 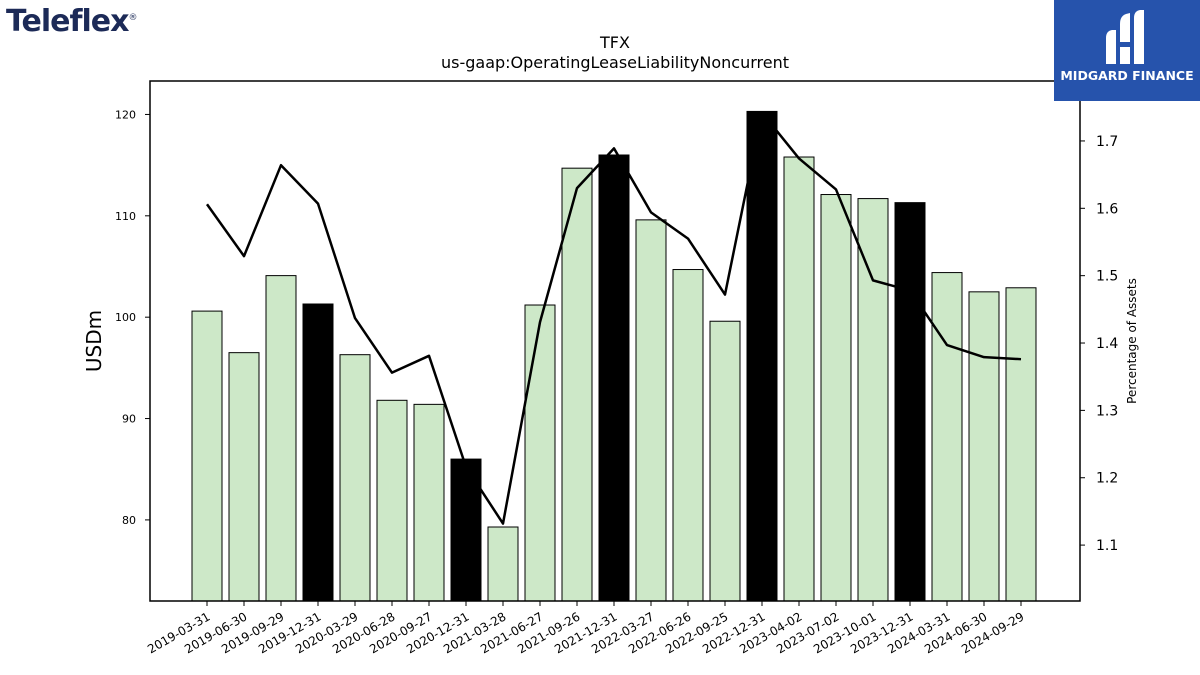 What do you see at coordinates (1107, 209) in the screenshot?
I see `y2-tick-label-1.6: 1.6` at bounding box center [1107, 209].